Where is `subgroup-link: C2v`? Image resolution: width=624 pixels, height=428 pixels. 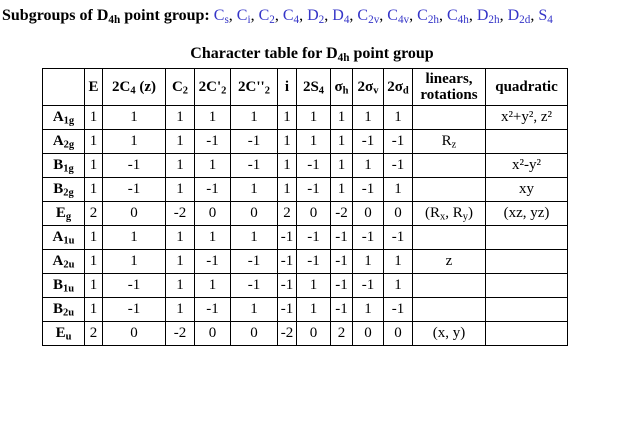
subgroup-link: C2v is located at coordinates (368, 16).